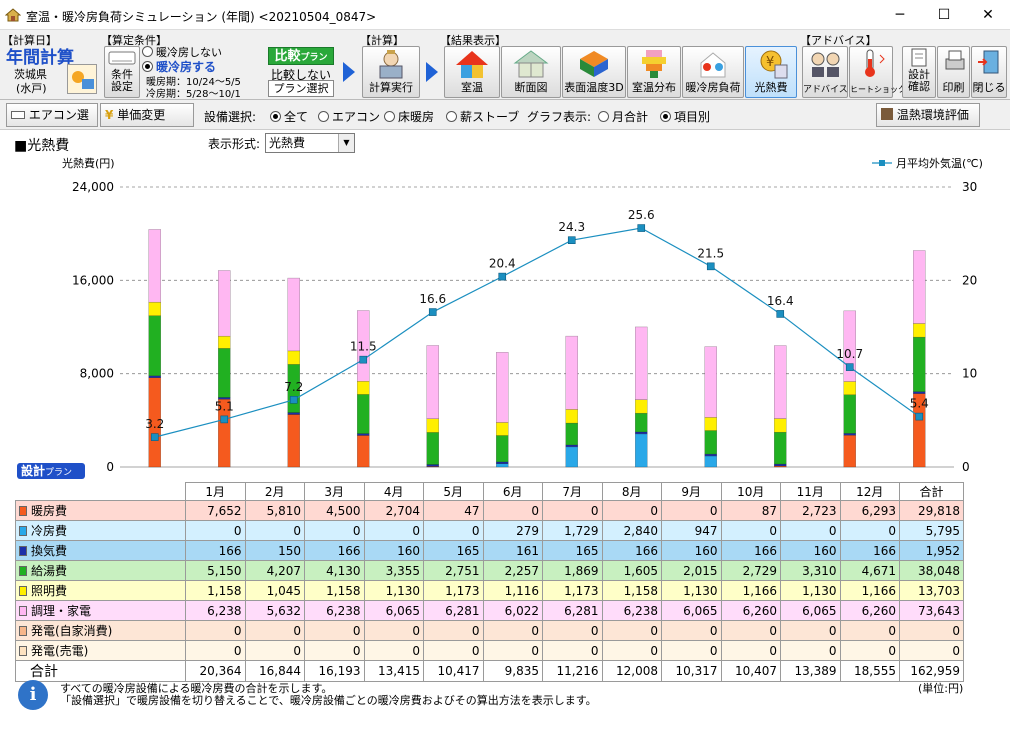 This screenshot has height=730, width=1010. What do you see at coordinates (988, 15) in the screenshot?
I see `close-window-button: ✕` at bounding box center [988, 15].